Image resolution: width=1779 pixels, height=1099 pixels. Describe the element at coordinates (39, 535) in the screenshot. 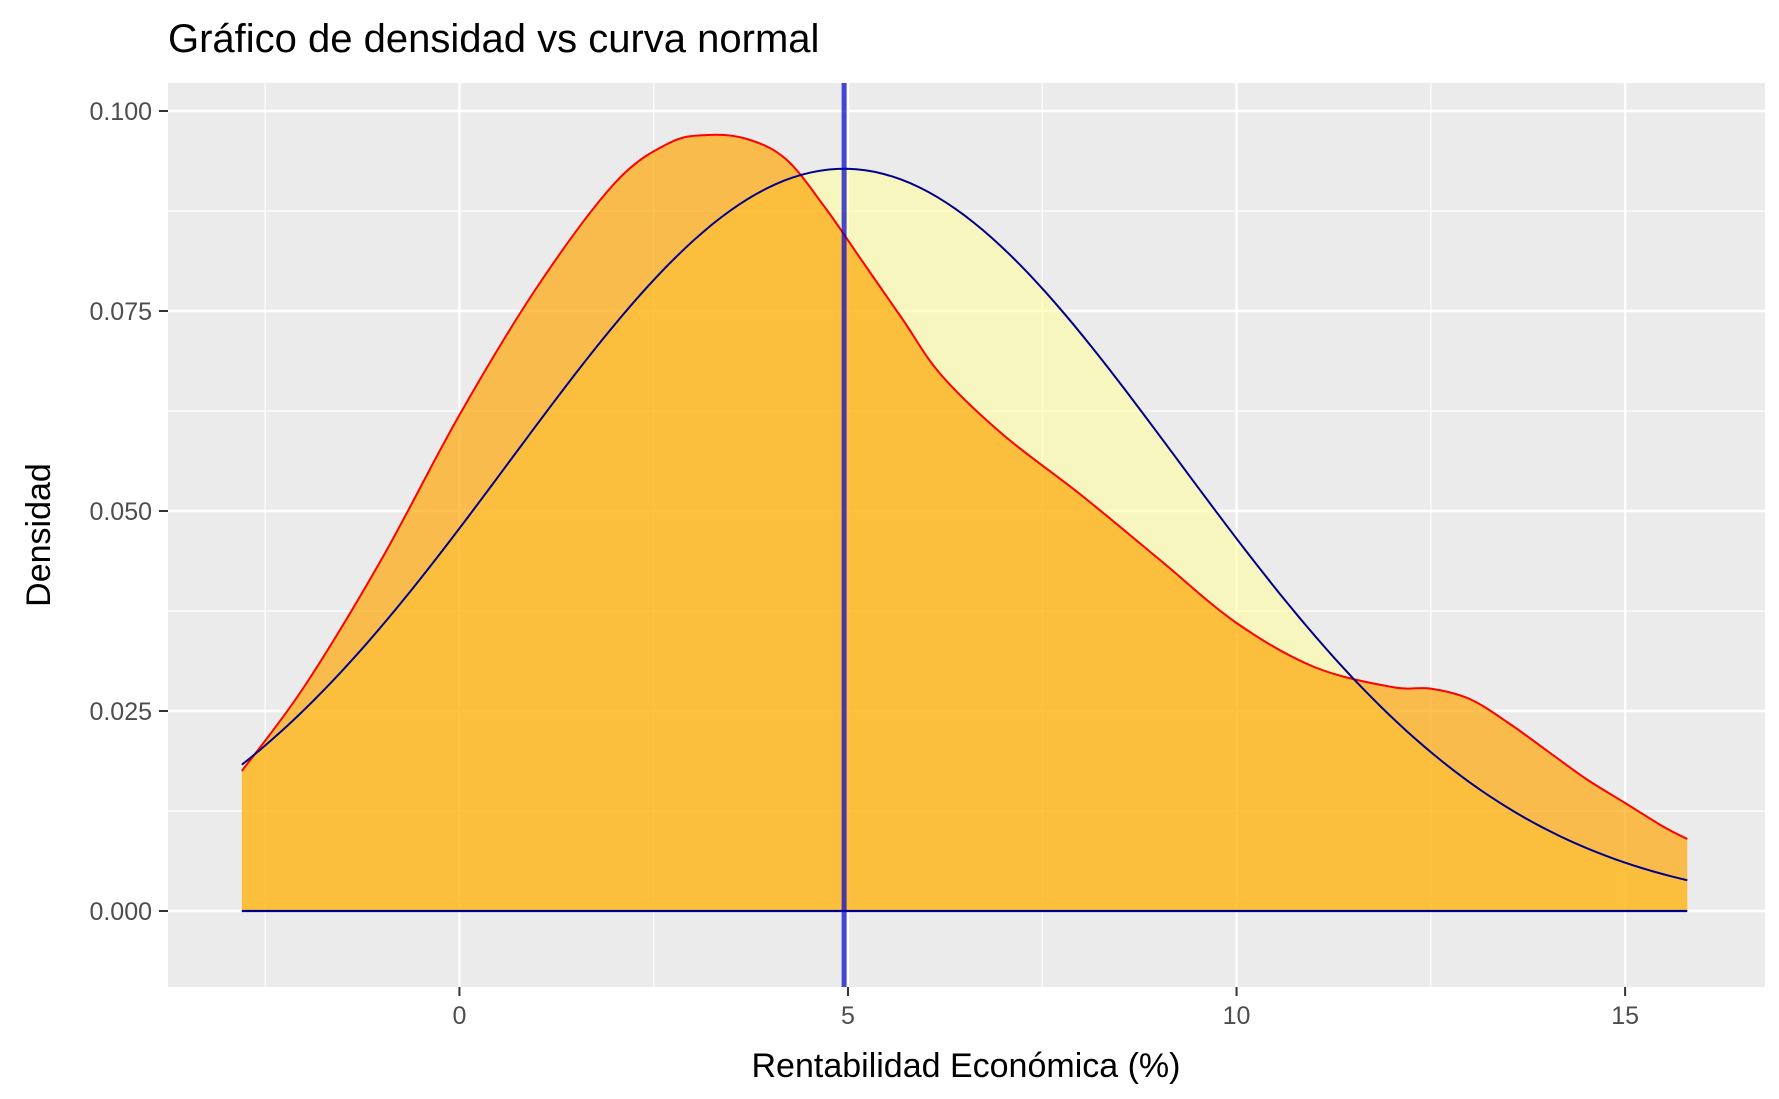

I see `y-axis-title: Densidad` at that location.